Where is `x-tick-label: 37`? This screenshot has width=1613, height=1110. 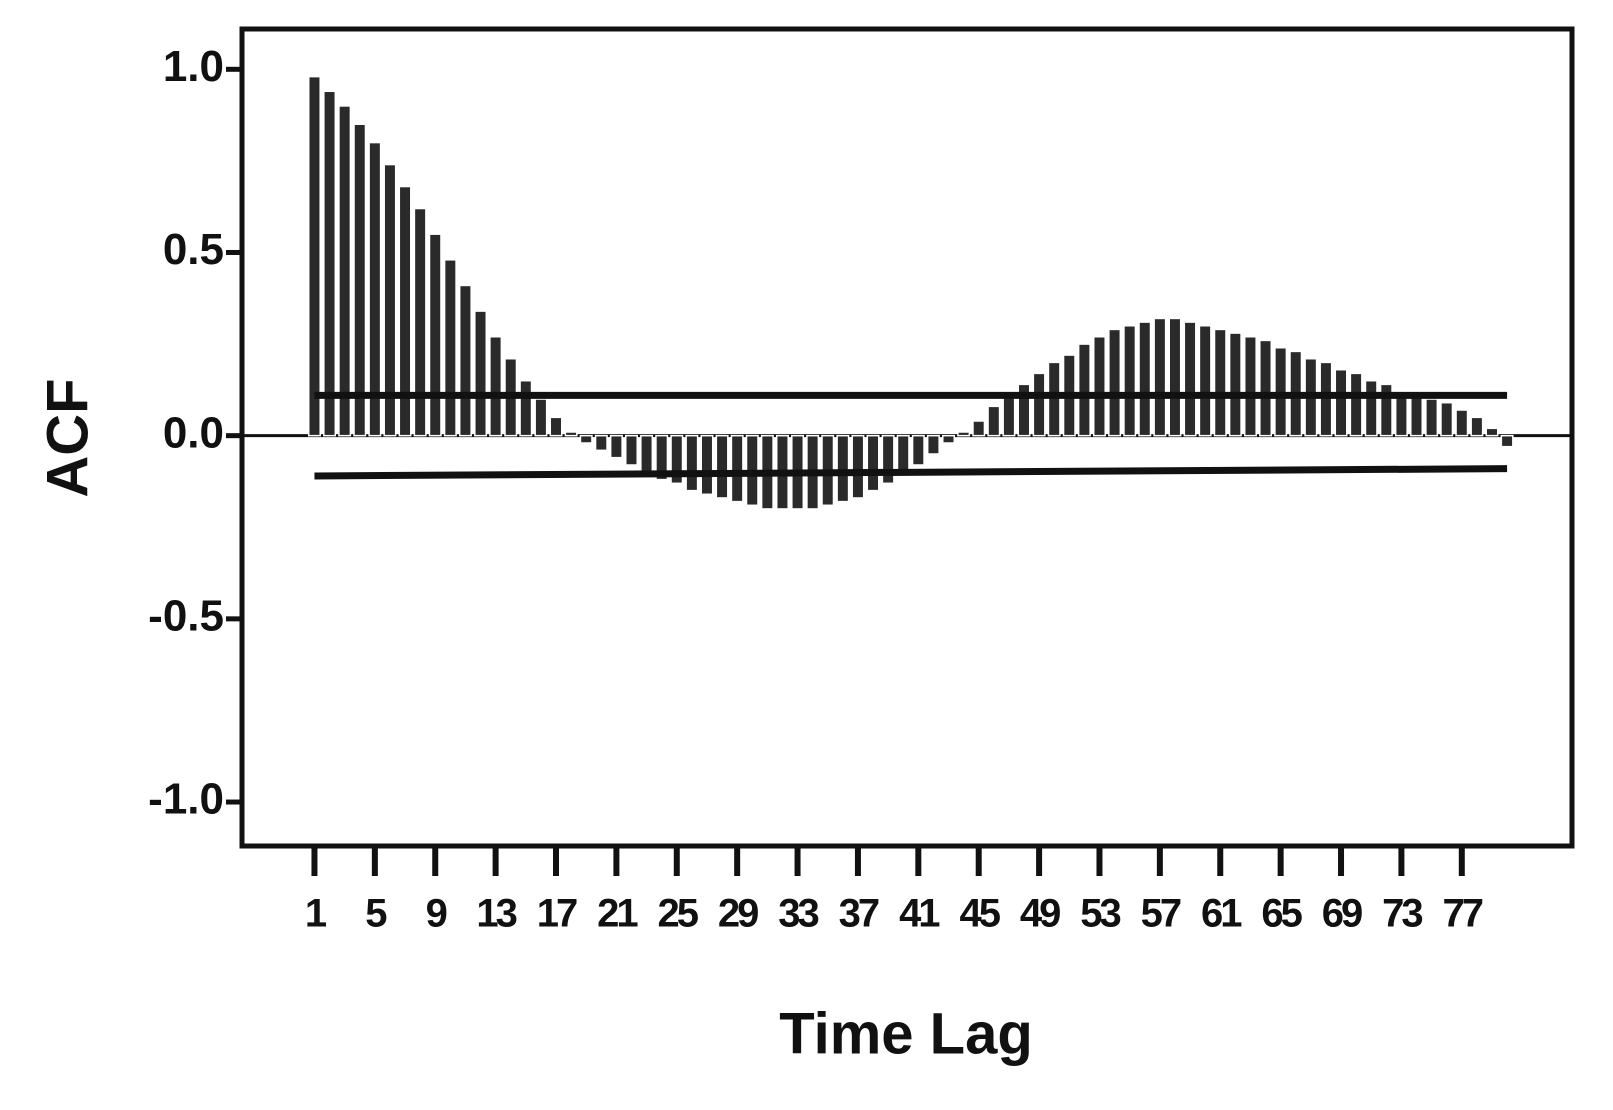
x-tick-label: 37 is located at coordinates (859, 914).